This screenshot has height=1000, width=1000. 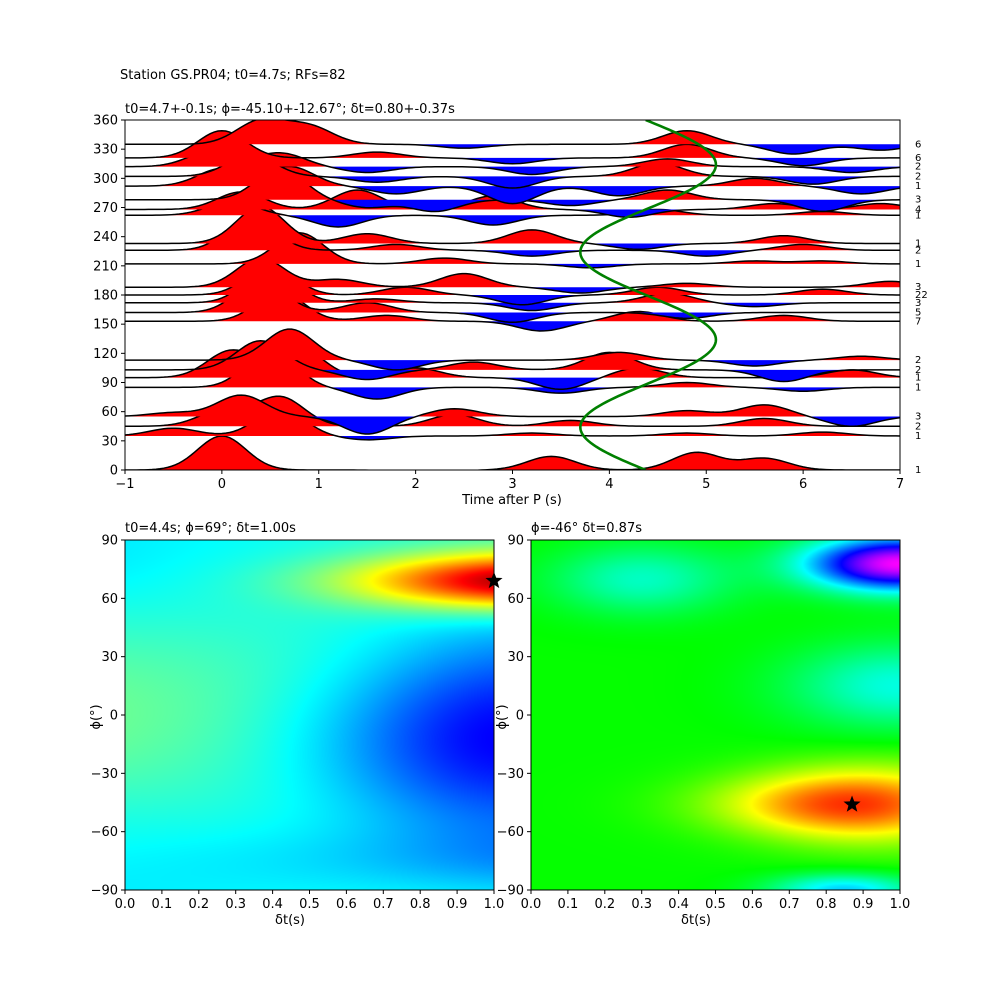 What do you see at coordinates (109, 599) in the screenshot?
I see `heatmap-y-tick-label: 60` at bounding box center [109, 599].